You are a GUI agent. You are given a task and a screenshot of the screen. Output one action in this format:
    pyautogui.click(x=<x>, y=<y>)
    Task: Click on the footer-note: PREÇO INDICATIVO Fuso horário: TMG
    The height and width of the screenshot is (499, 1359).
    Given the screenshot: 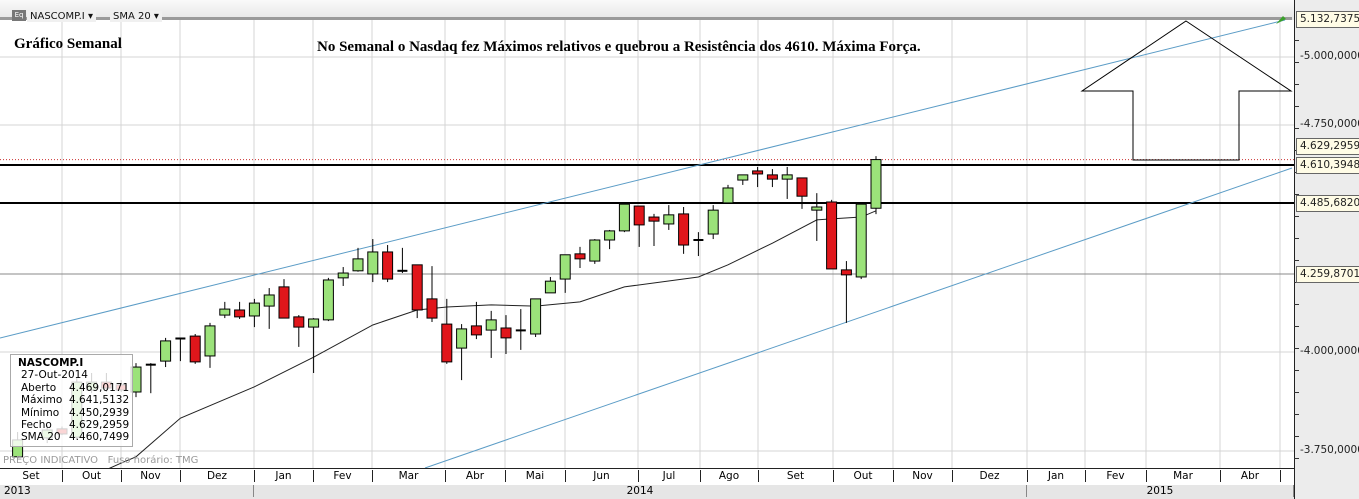 What is the action you would take?
    pyautogui.click(x=100, y=461)
    